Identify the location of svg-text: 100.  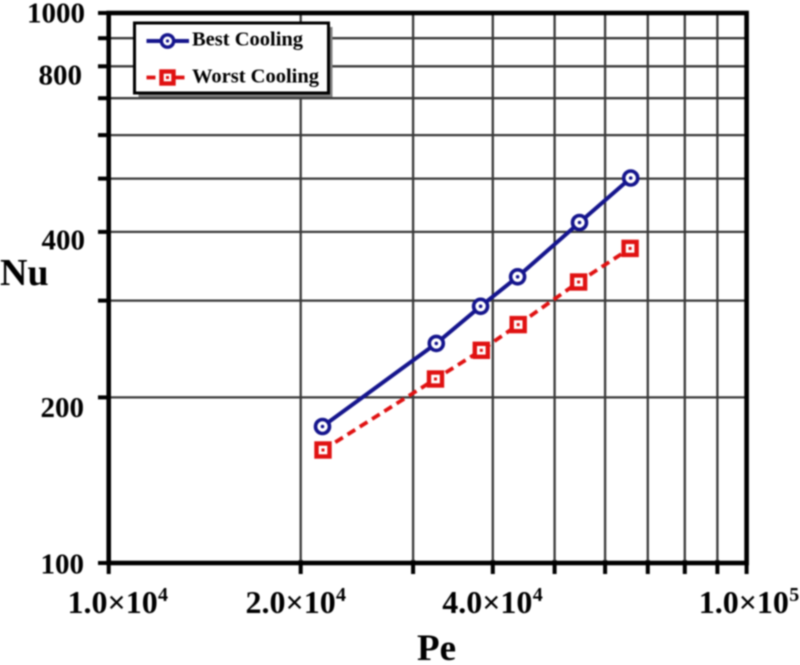
(63, 565).